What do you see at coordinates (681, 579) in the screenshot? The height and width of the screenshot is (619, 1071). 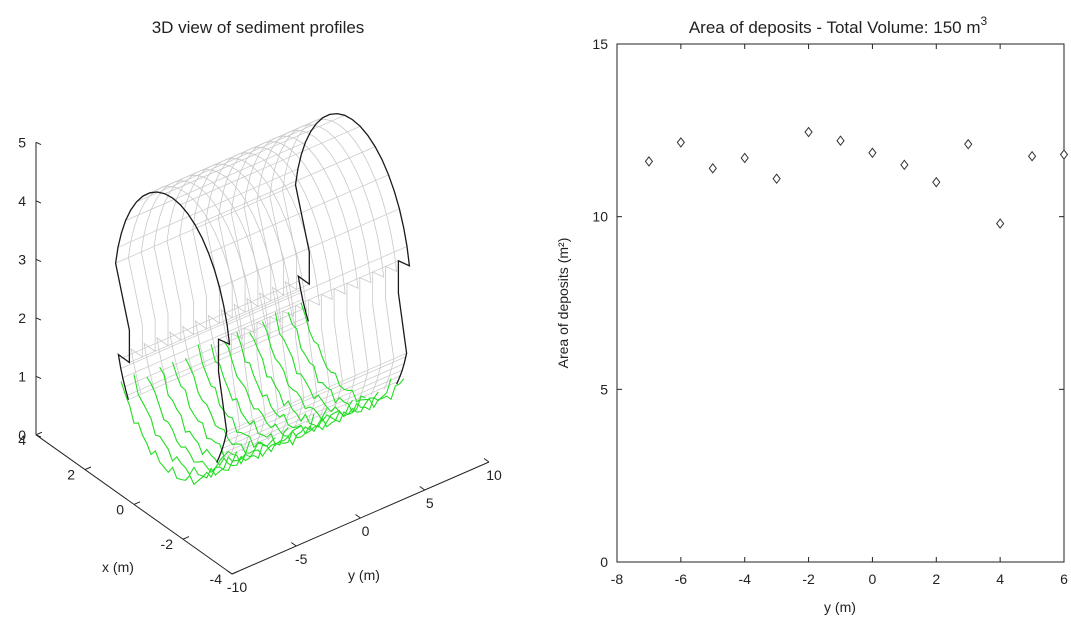 I see `x-tick-label: -6` at bounding box center [681, 579].